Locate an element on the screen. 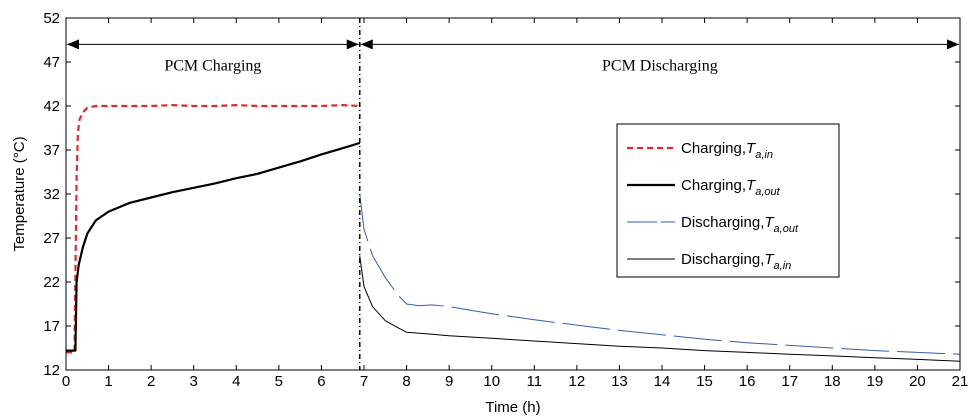  x-tick-label: 1 is located at coordinates (108, 381).